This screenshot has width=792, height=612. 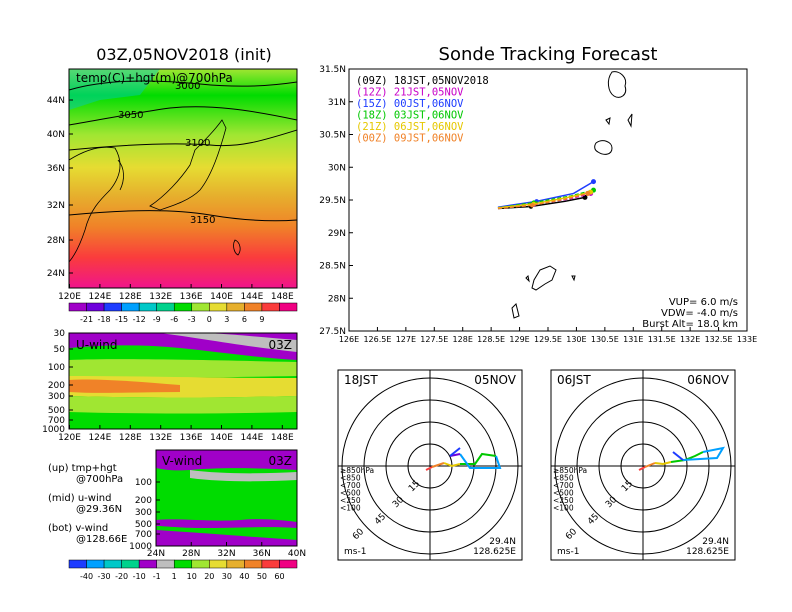 What do you see at coordinates (563, 493) in the screenshot?
I see `hodograph-legend-entry: <500` at bounding box center [563, 493].